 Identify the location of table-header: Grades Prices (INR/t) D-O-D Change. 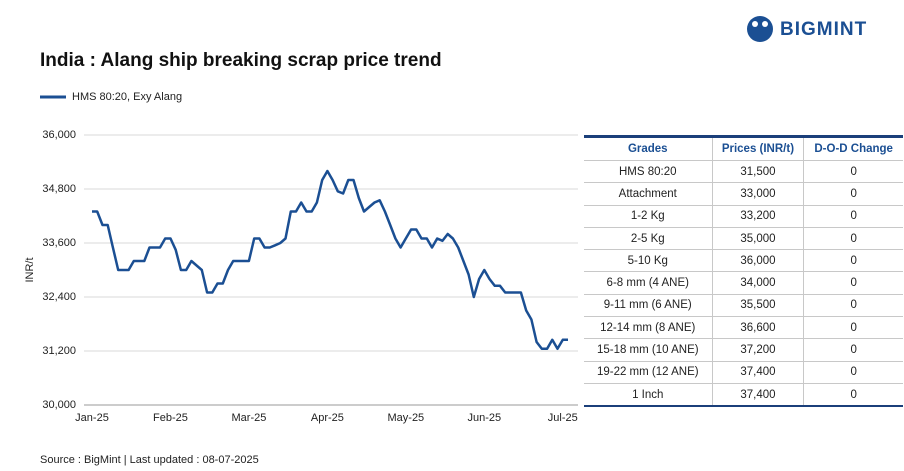
(743, 148).